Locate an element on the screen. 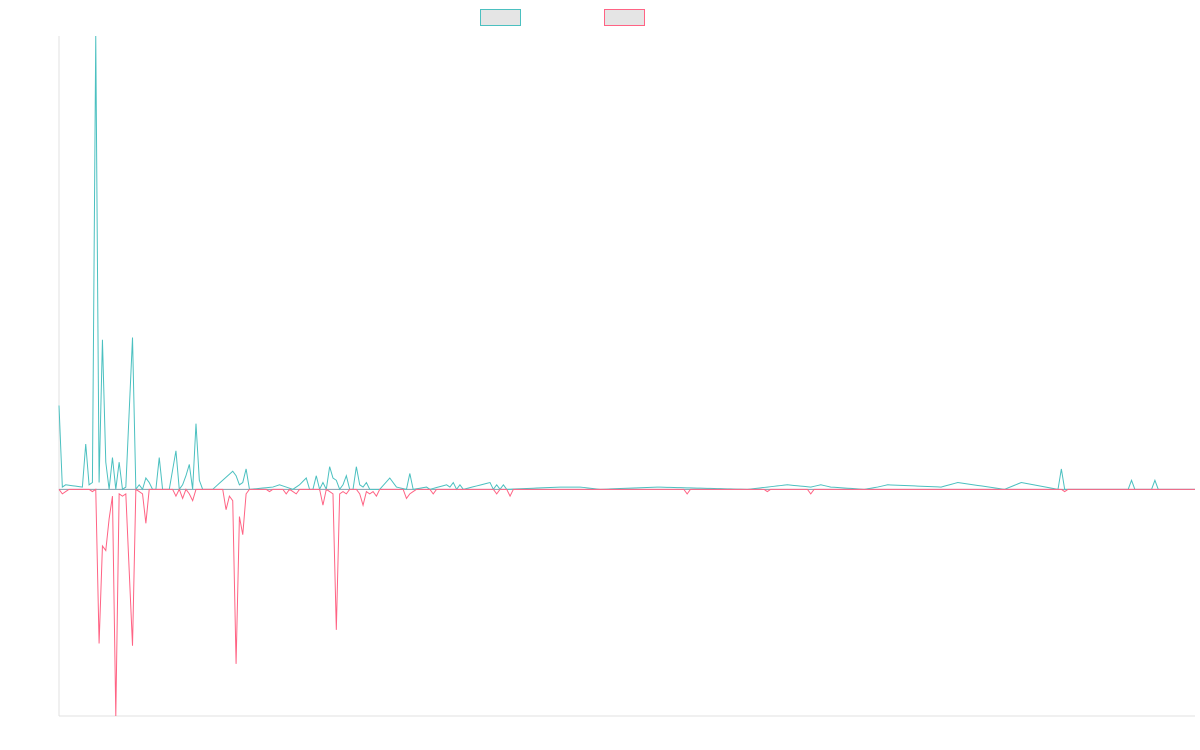 This screenshot has height=750, width=1200. legend-swatch-a is located at coordinates (500, 17).